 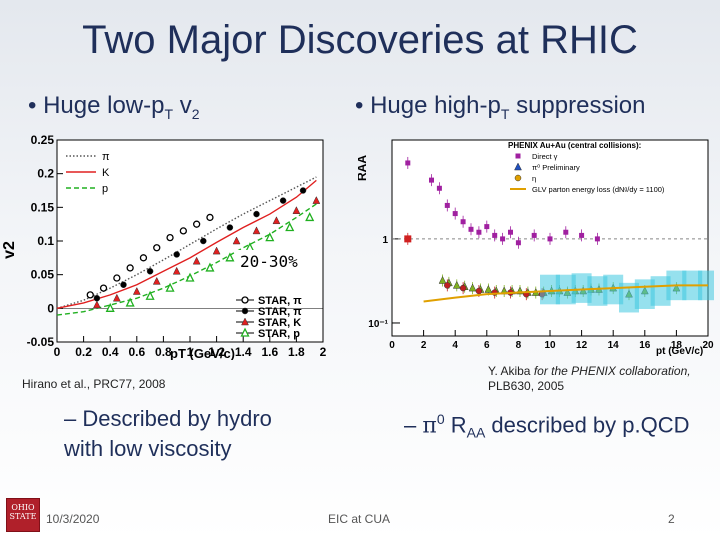 What do you see at coordinates (545, 156) in the screenshot?
I see `raa-legend-label: Direct γ` at bounding box center [545, 156].